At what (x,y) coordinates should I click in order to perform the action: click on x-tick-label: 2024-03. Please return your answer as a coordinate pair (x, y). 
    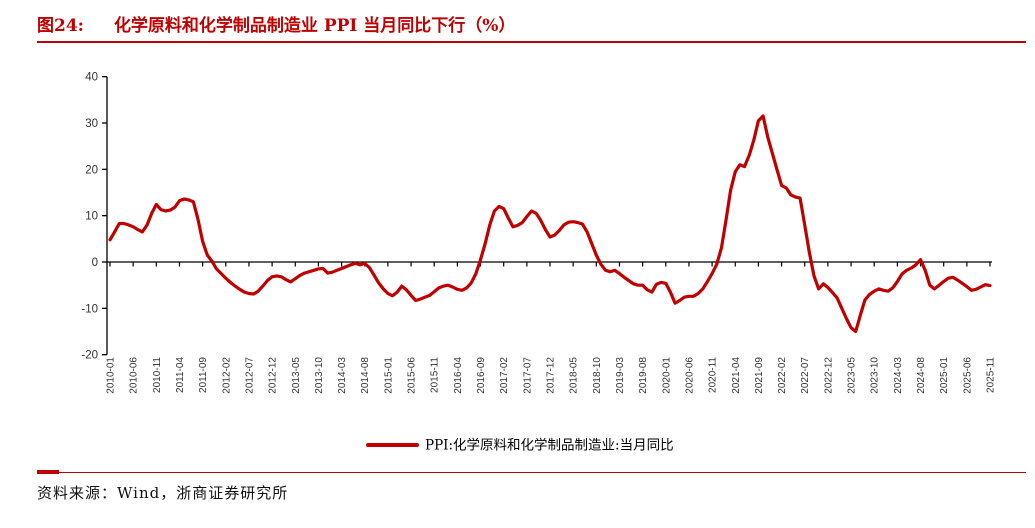
    Looking at the image, I should click on (898, 375).